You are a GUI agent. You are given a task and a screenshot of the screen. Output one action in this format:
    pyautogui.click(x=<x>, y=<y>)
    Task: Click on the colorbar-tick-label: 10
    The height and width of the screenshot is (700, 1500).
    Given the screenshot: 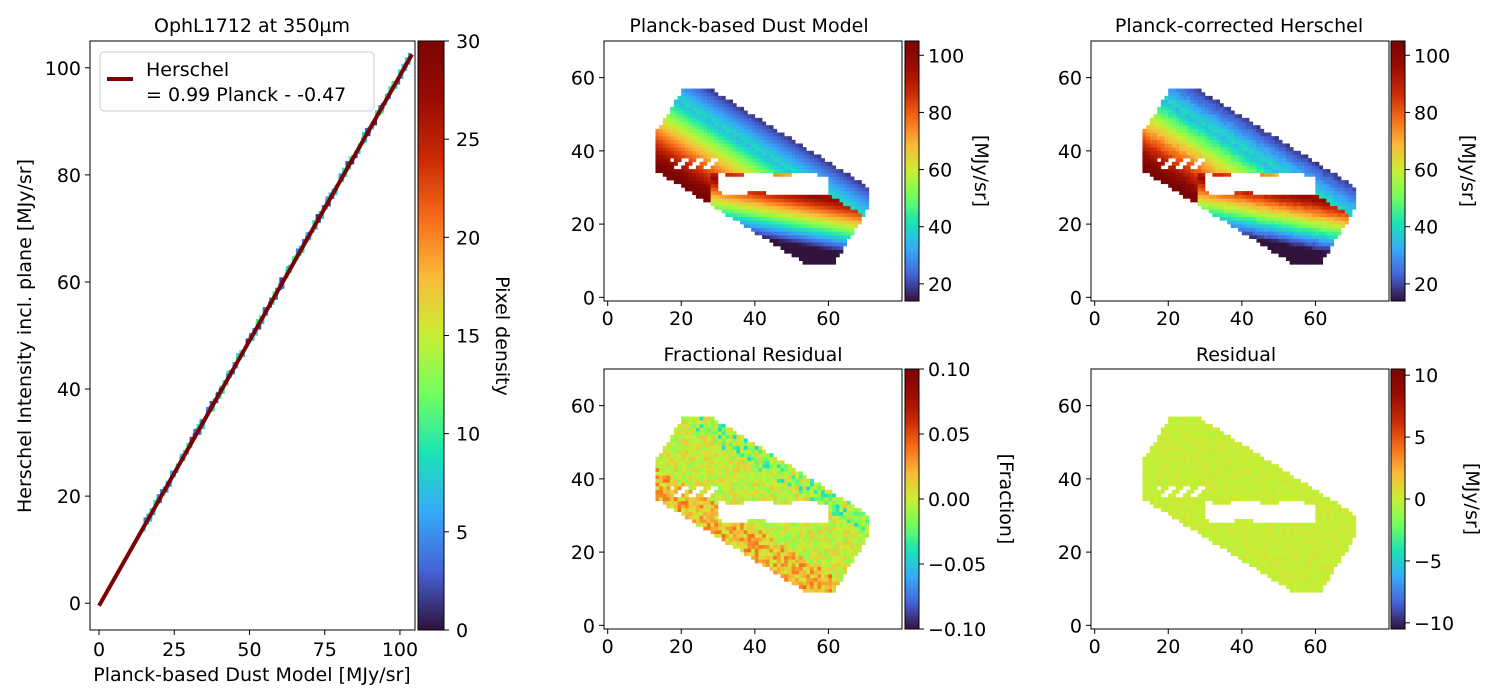 What is the action you would take?
    pyautogui.click(x=468, y=435)
    